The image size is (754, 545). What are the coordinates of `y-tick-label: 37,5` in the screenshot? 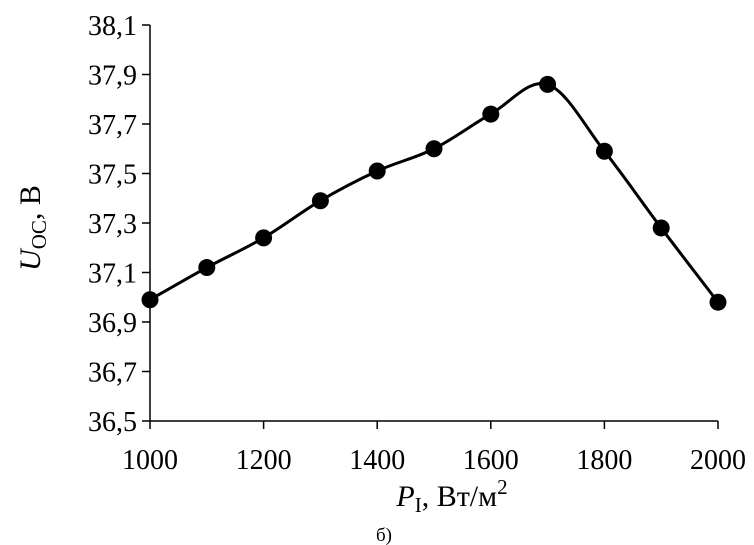 It's located at (112, 175).